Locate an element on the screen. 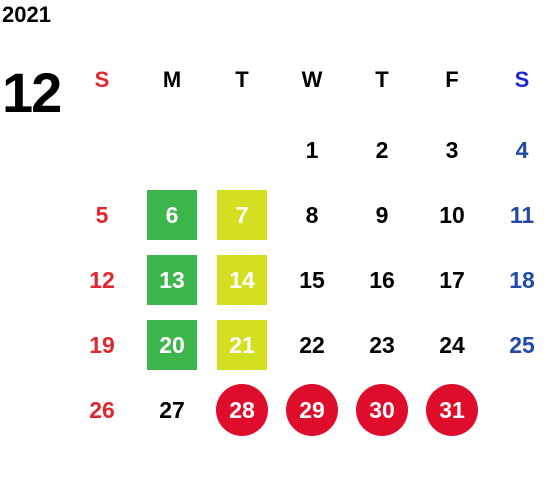 The height and width of the screenshot is (503, 548). day-cell-sunday: 26 is located at coordinates (102, 409).